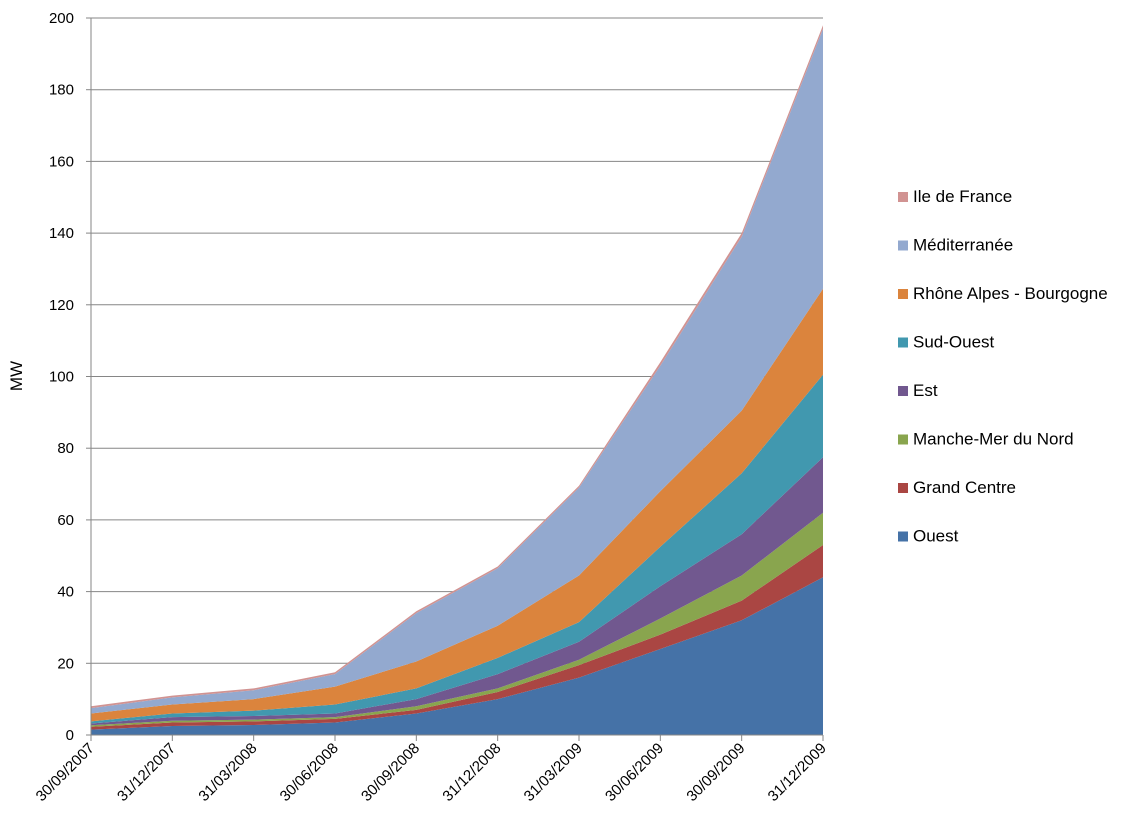 Image resolution: width=1148 pixels, height=832 pixels. Describe the element at coordinates (61, 161) in the screenshot. I see `y-tick-label: 160` at that location.